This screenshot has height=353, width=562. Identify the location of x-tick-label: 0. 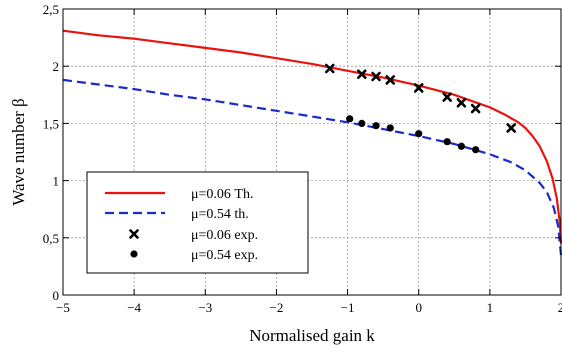
(418, 307).